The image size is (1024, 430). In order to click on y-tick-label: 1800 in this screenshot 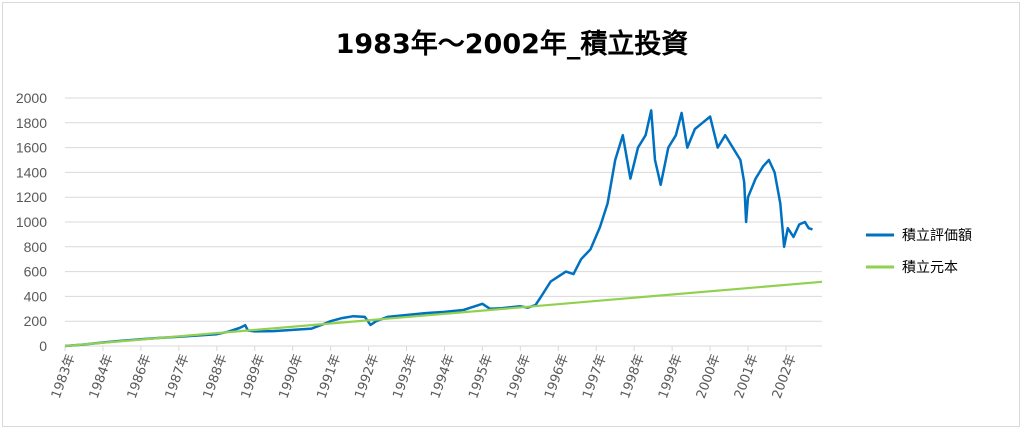, I will do `click(31, 123)`.